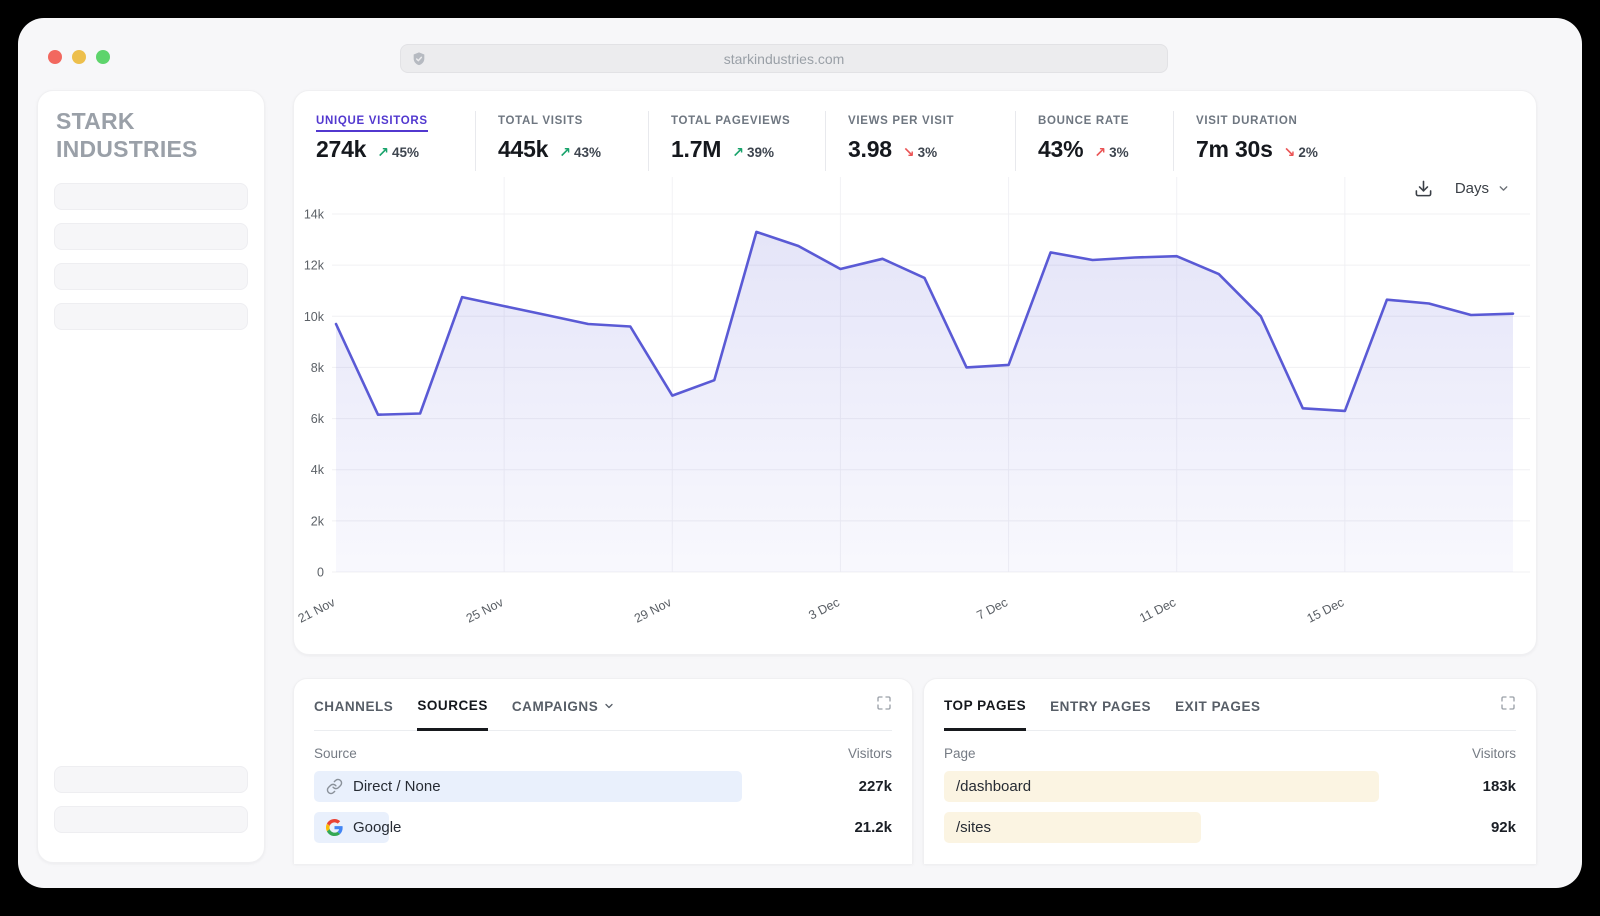 This screenshot has width=1600, height=916. What do you see at coordinates (334, 786) in the screenshot?
I see `link-icon` at bounding box center [334, 786].